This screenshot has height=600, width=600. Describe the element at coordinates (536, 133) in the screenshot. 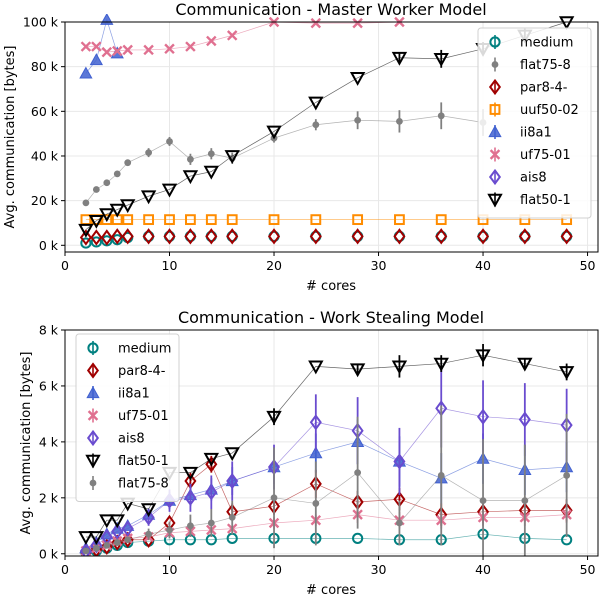

I see `chart1-legend-label-ii8a1: ii8a1` at that location.